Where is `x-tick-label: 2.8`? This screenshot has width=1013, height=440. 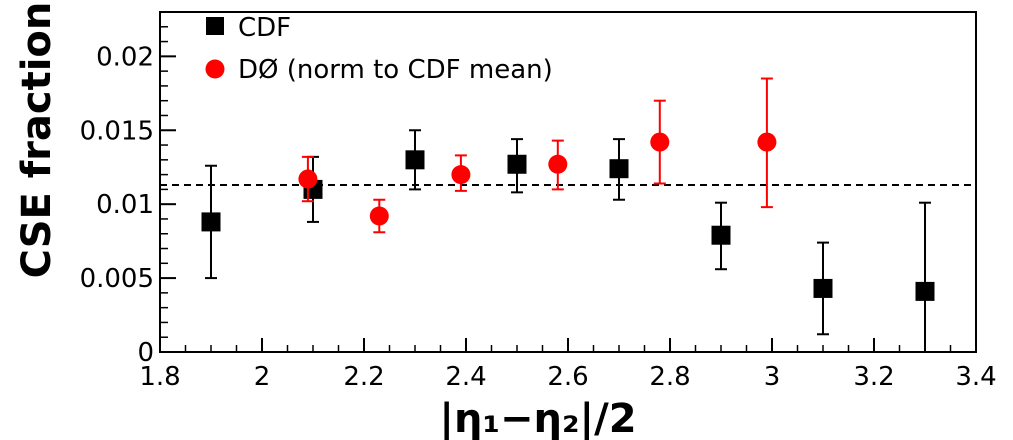 x-tick-label: 2.8 is located at coordinates (669, 377).